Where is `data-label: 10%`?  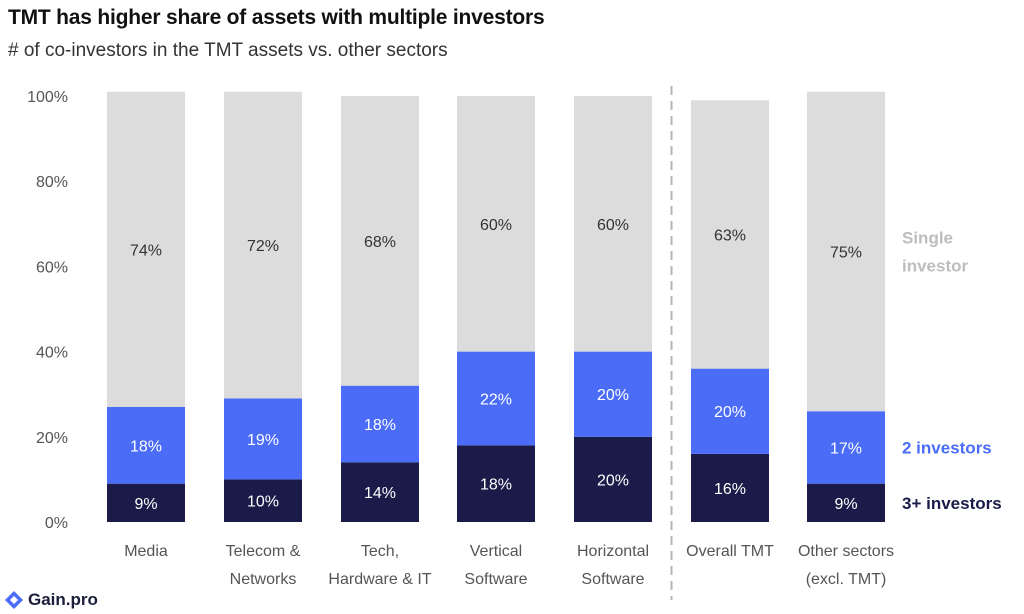
data-label: 10% is located at coordinates (263, 502).